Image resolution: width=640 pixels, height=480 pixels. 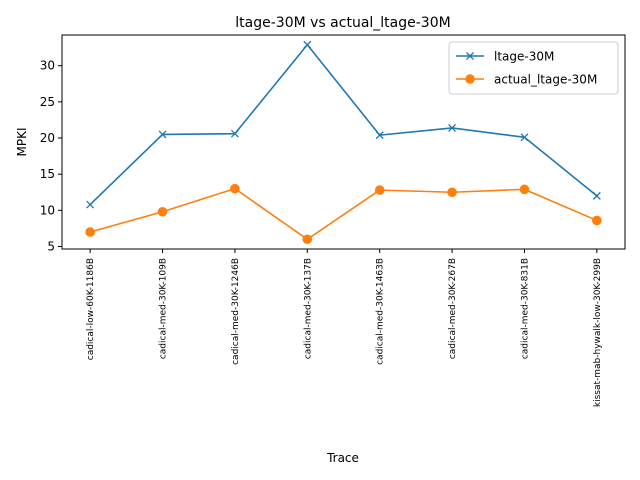 What do you see at coordinates (47, 102) in the screenshot?
I see `y-tick-label: 25` at bounding box center [47, 102].